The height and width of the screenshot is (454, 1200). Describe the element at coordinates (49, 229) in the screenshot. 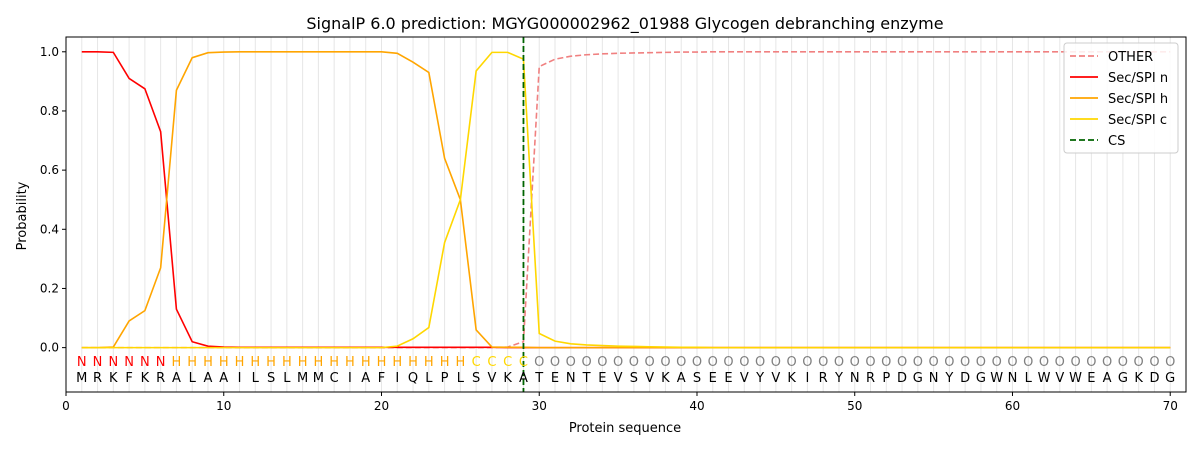

I see `y-tick-label: 0.4` at that location.